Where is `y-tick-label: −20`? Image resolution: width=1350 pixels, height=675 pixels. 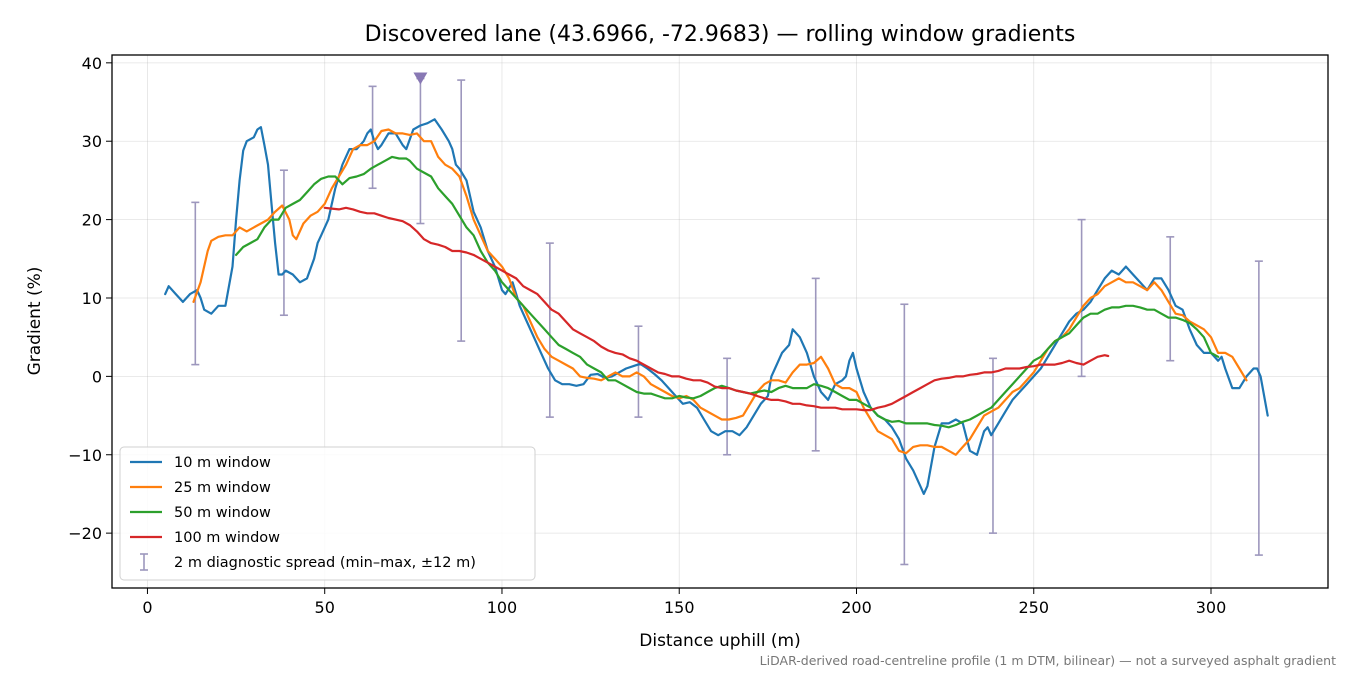 y-tick-label: −20 is located at coordinates (85, 533).